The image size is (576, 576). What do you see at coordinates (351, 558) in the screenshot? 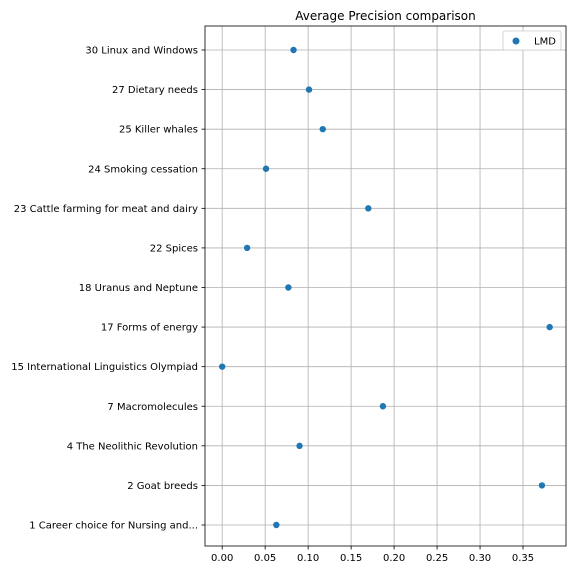
I see `x-tick-label: 0.15` at bounding box center [351, 558].